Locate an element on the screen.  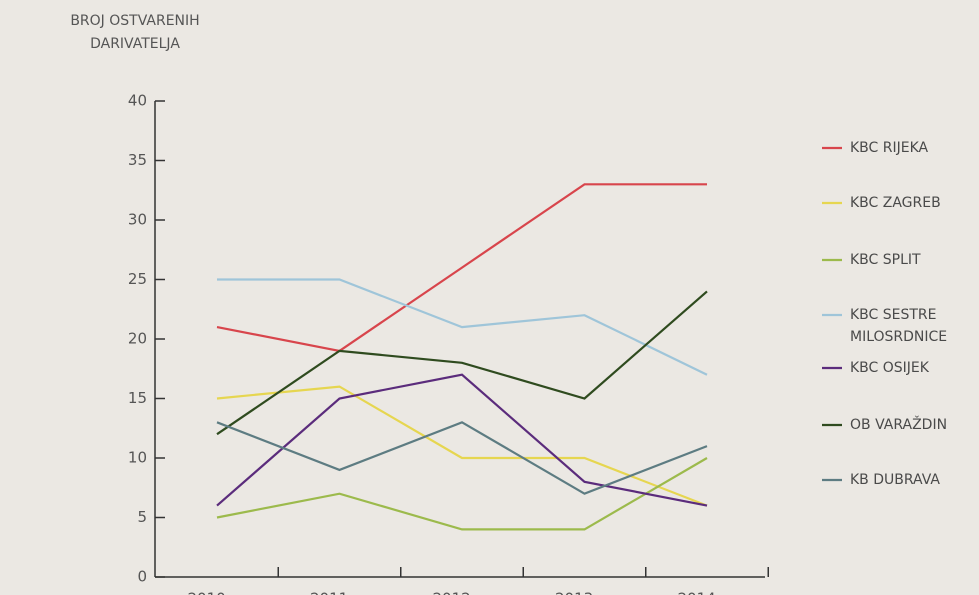
legend-label: KBC RIJEKA is located at coordinates (889, 148).